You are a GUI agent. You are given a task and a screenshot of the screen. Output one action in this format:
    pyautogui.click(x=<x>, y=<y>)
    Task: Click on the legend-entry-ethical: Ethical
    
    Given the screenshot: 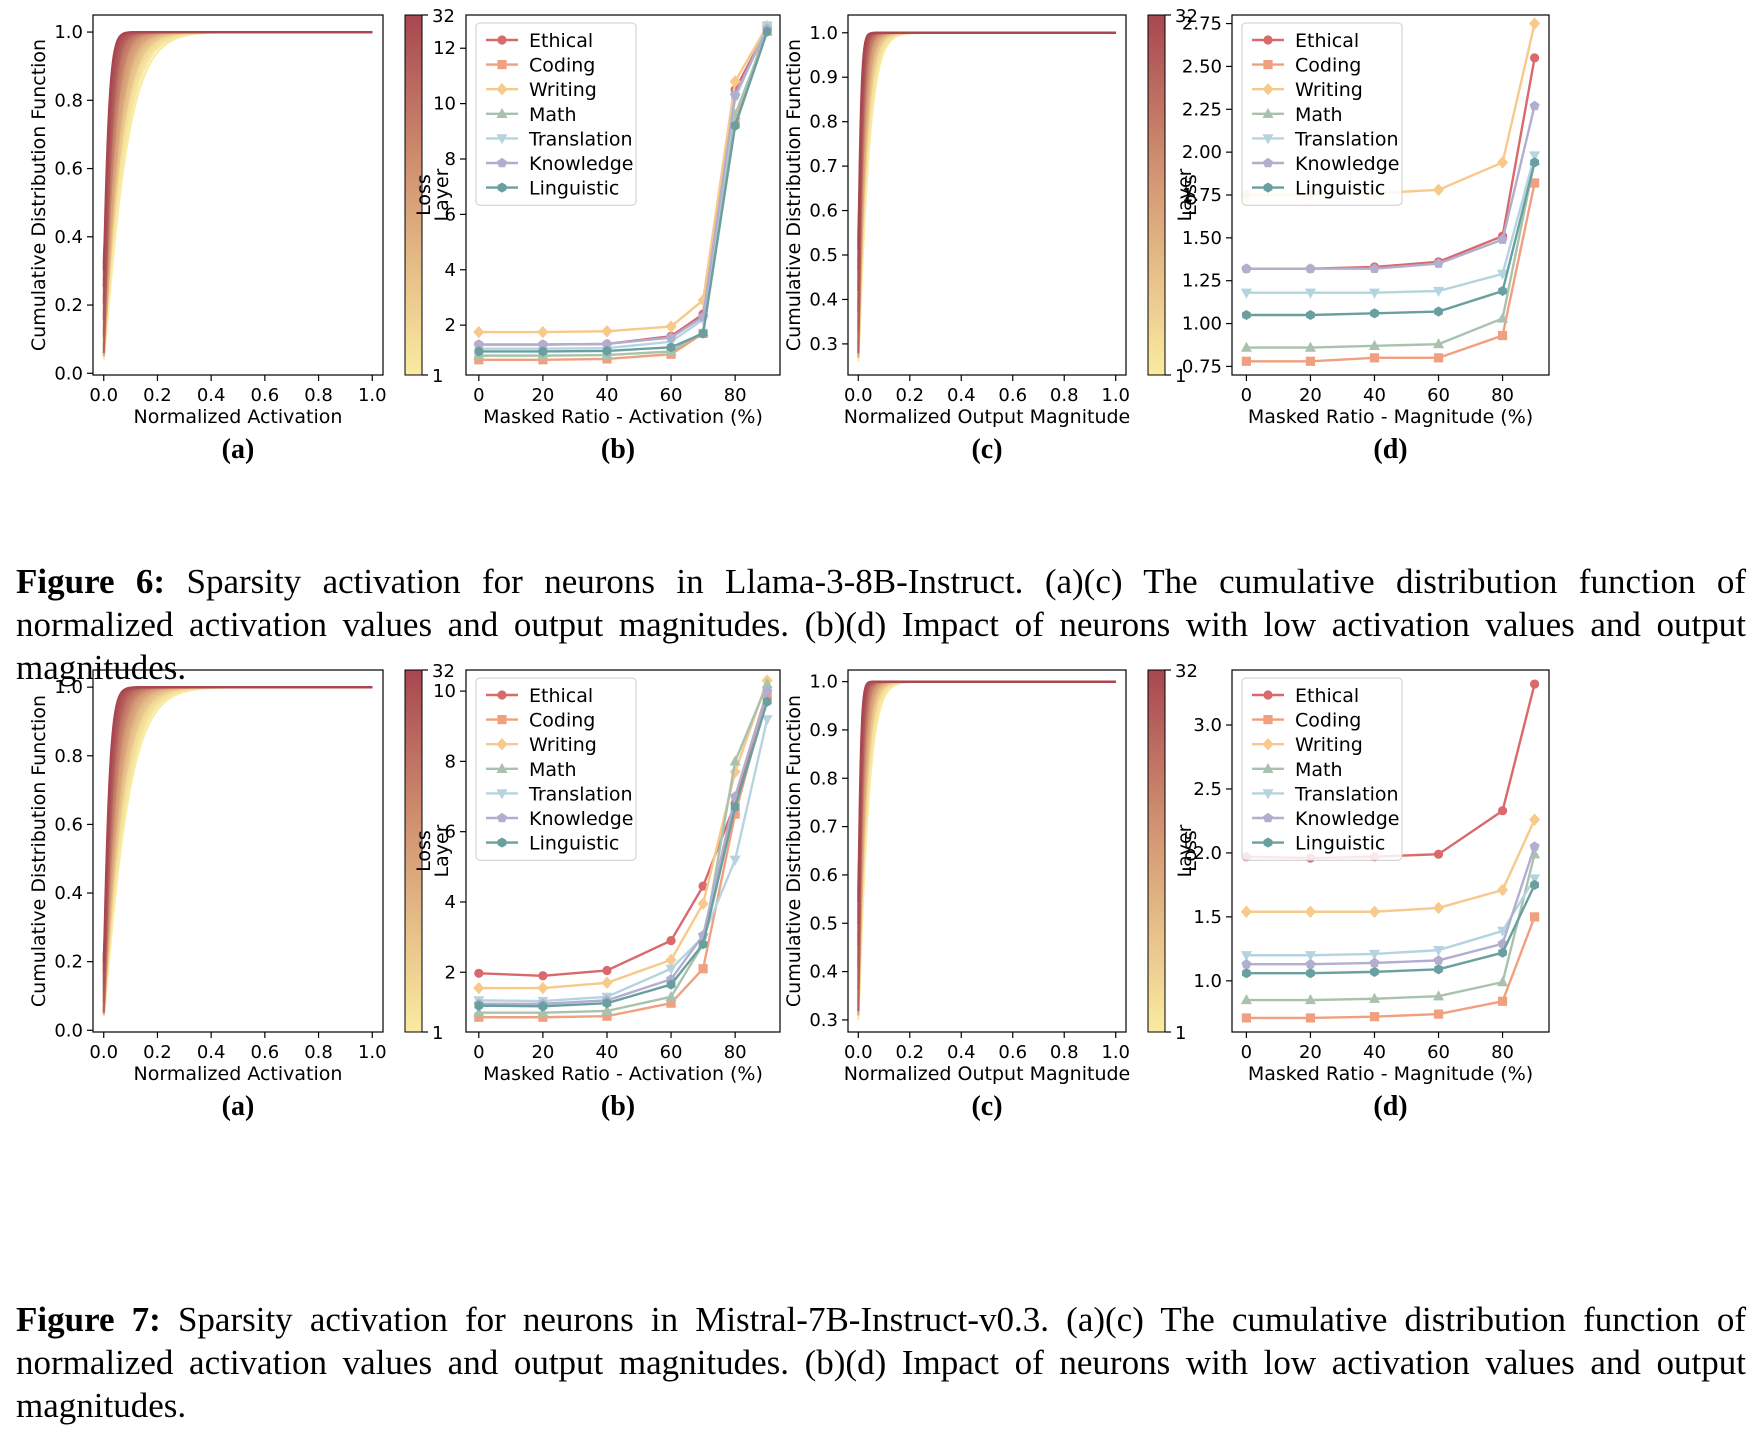 What is the action you would take?
    pyautogui.click(x=539, y=696)
    